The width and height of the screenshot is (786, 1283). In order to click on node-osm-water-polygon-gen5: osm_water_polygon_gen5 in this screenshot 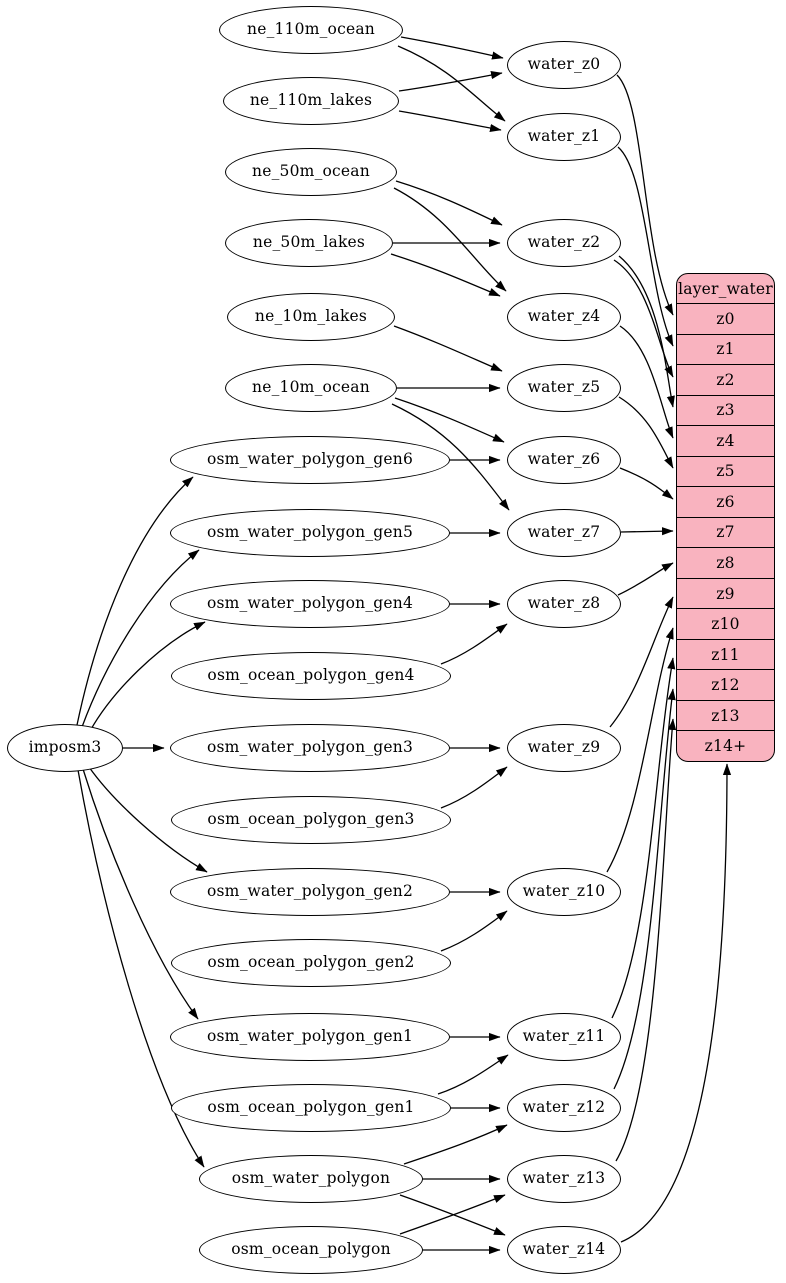, I will do `click(310, 533)`.